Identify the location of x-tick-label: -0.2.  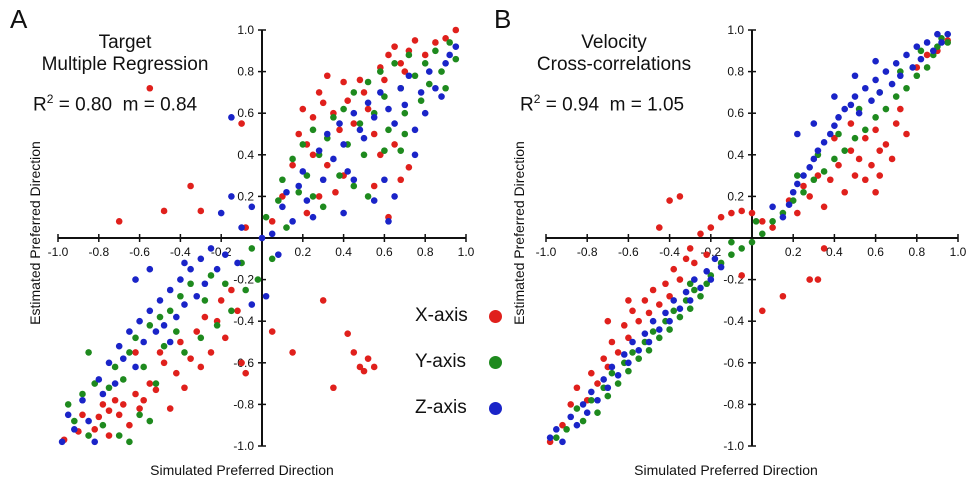
(710, 252).